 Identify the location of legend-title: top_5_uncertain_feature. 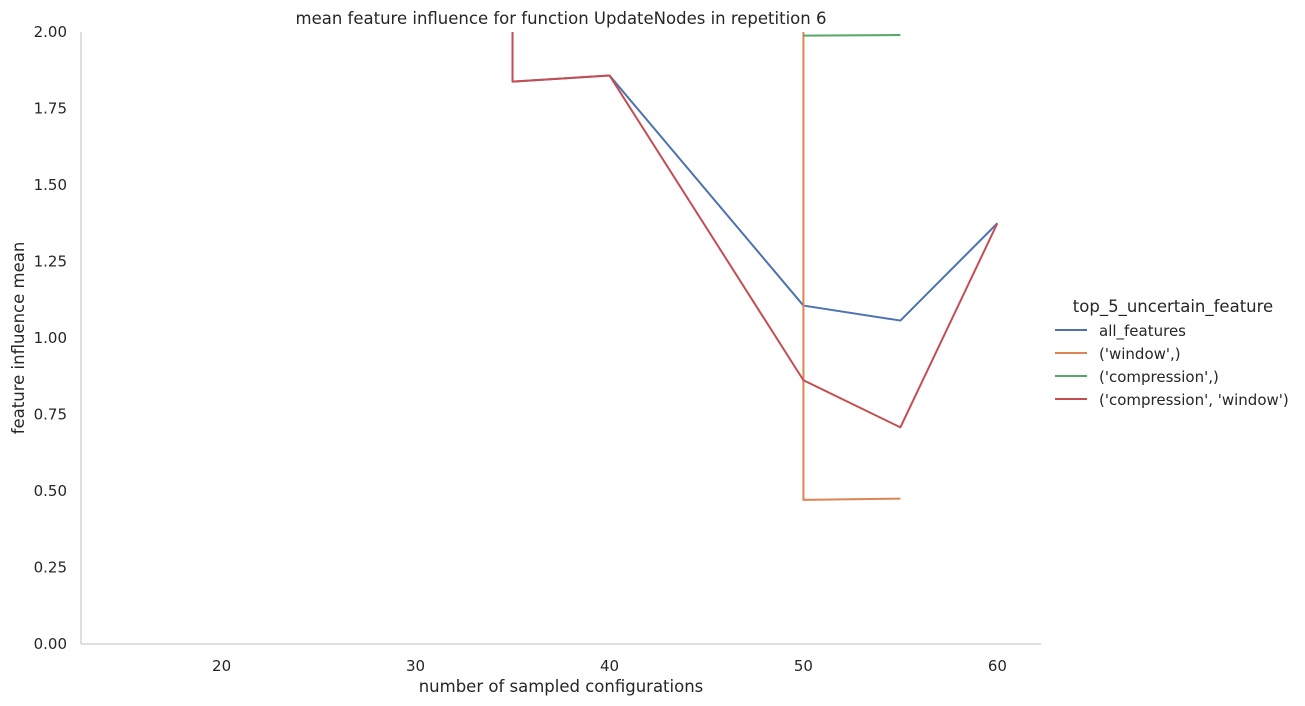
(1173, 307).